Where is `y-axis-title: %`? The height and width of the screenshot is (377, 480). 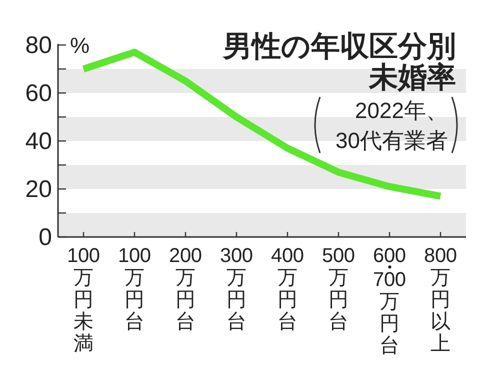
y-axis-title: % is located at coordinates (80, 45).